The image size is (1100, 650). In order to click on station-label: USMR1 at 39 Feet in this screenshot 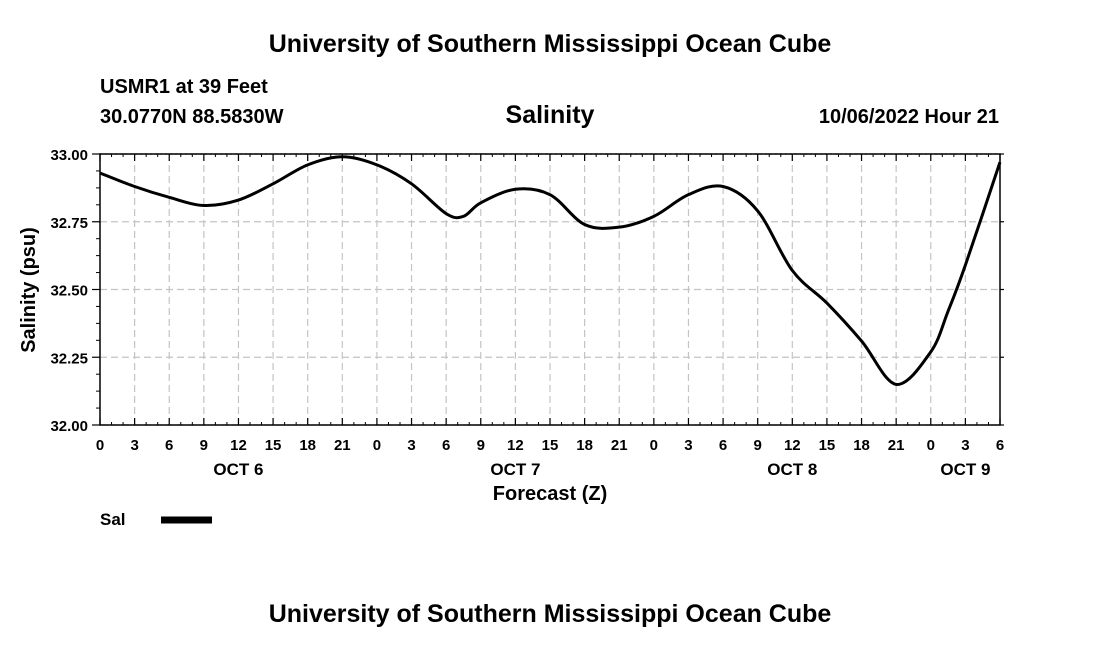, I will do `click(184, 87)`.